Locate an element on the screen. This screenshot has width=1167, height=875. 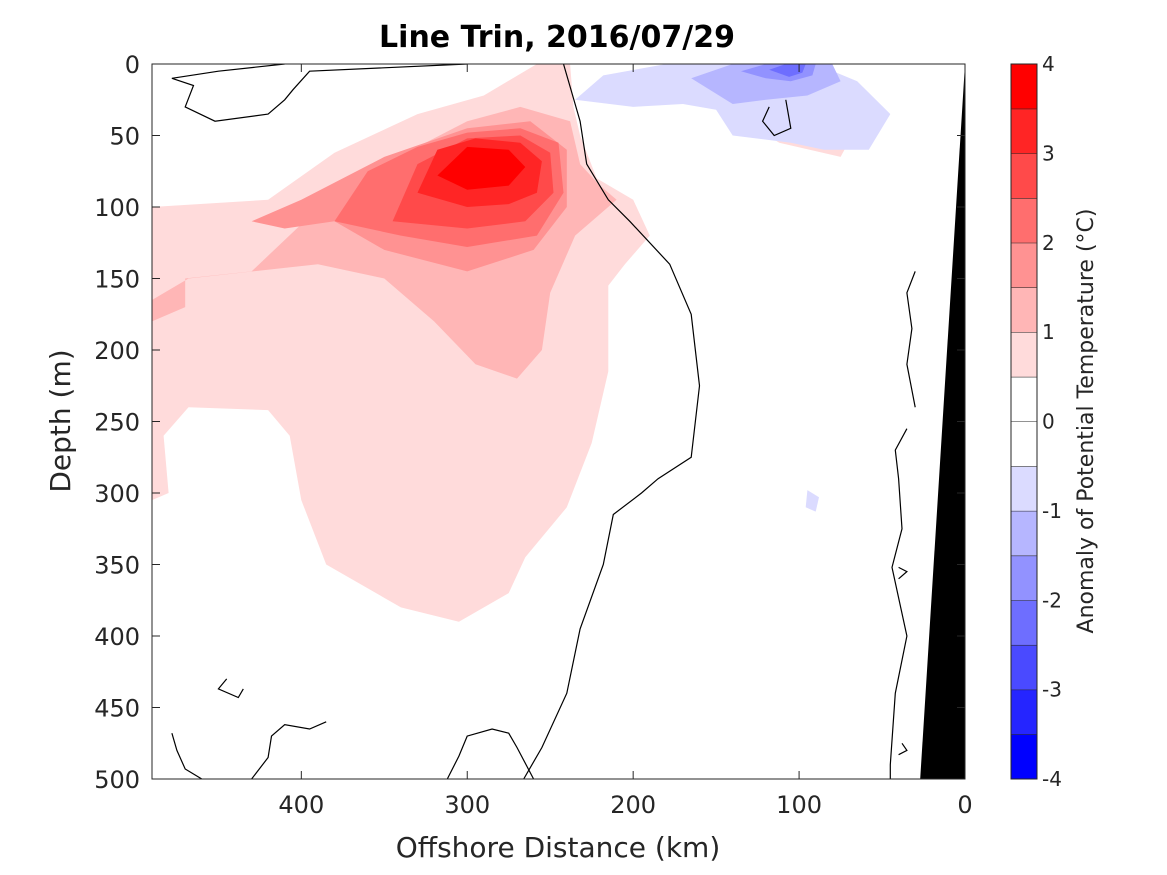
y-tick-label: 150 is located at coordinates (117, 280).